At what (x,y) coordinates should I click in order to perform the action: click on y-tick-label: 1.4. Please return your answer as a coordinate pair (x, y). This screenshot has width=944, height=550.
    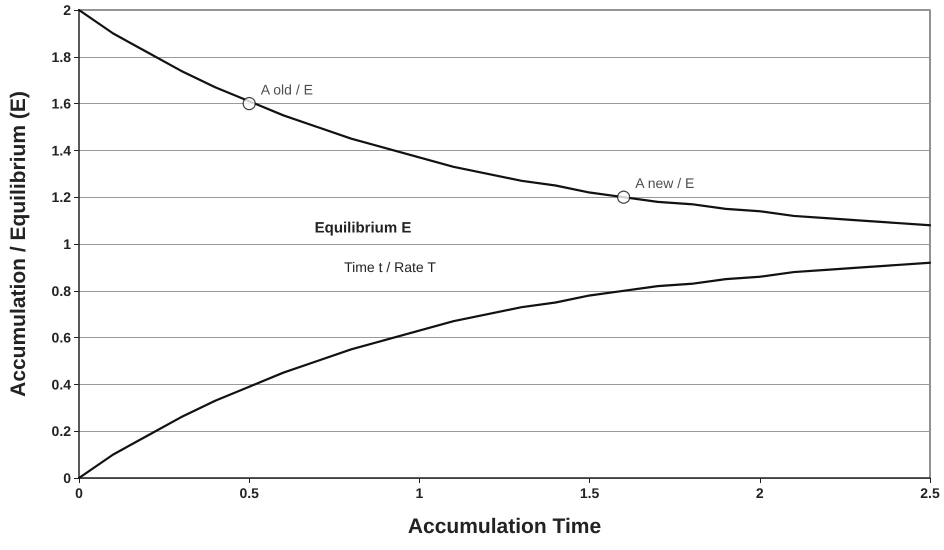
    Looking at the image, I should click on (62, 150).